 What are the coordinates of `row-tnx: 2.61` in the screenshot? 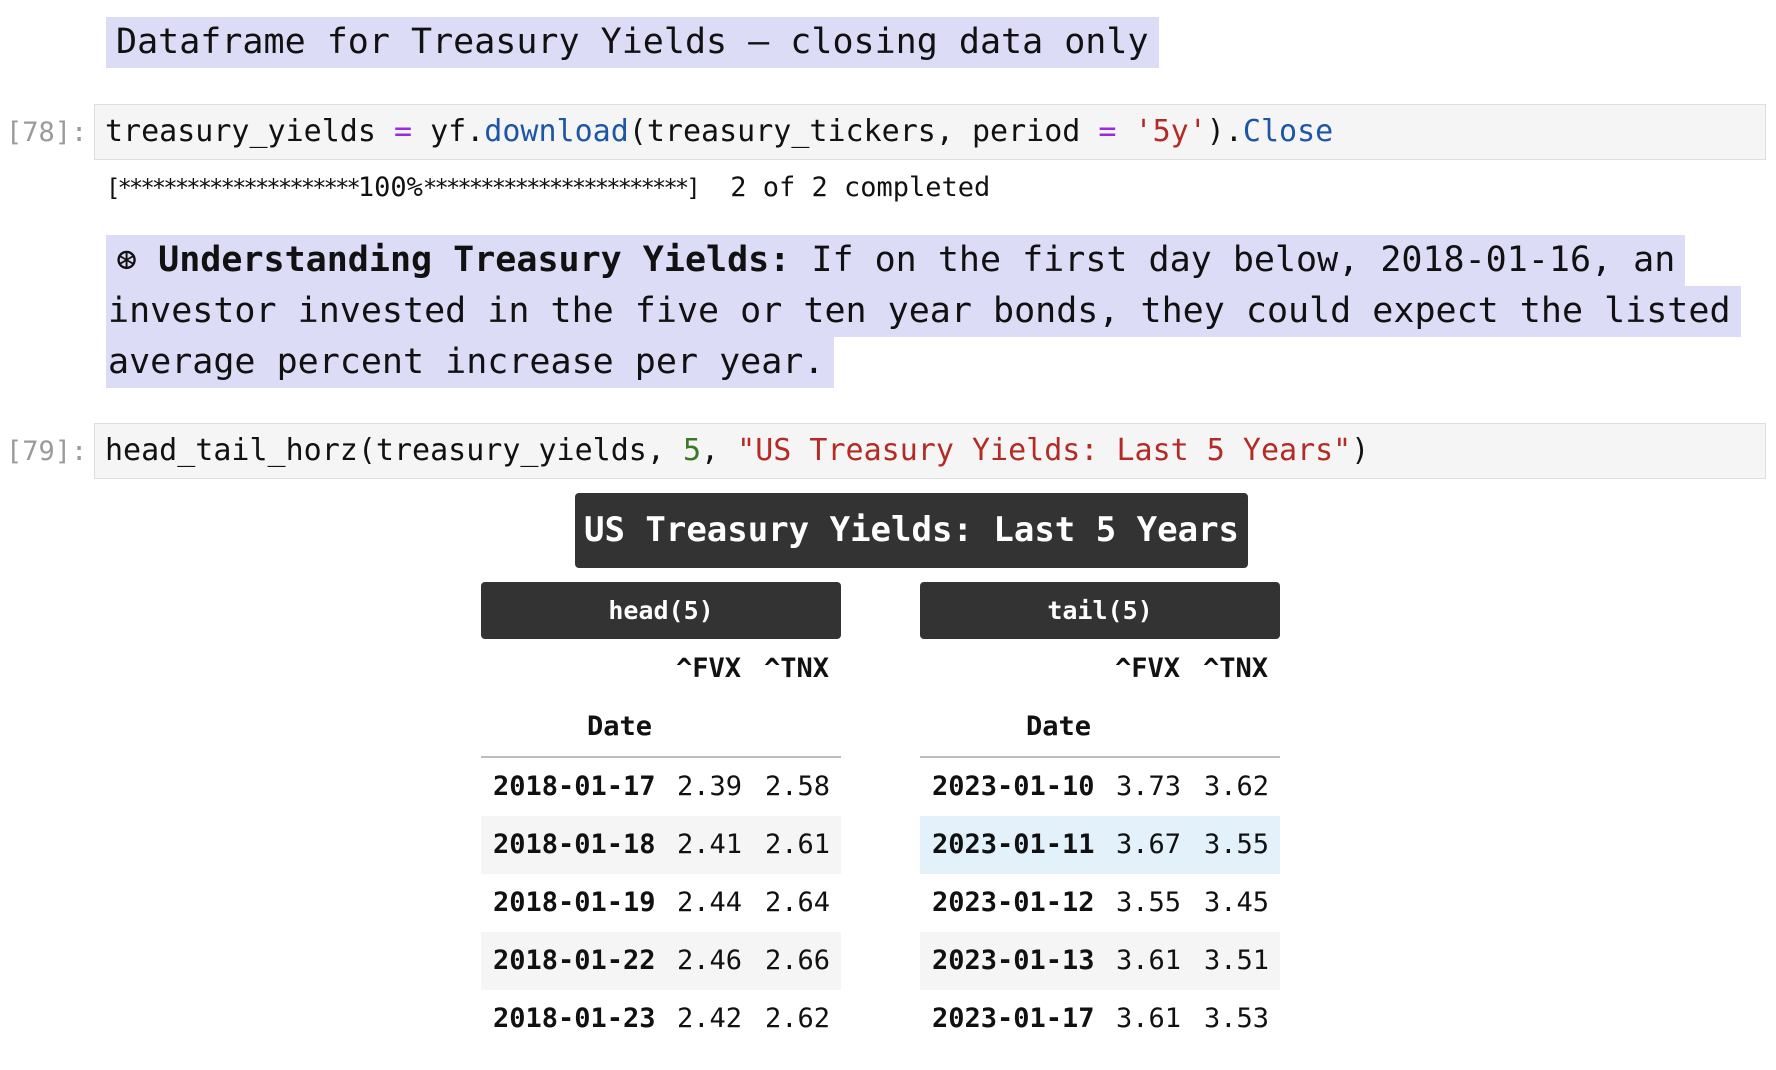 It's located at (798, 844).